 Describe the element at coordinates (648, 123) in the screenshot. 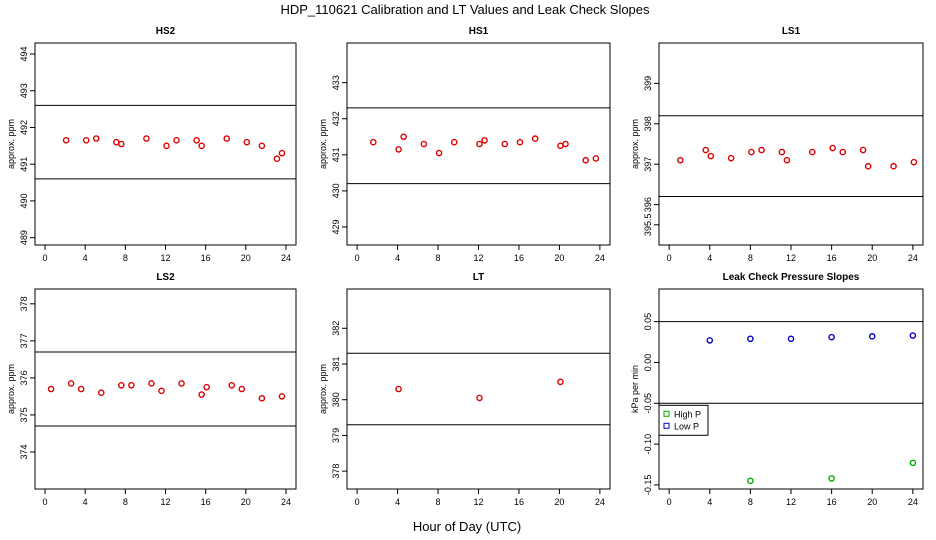

I see `y-tick-label: 398` at that location.